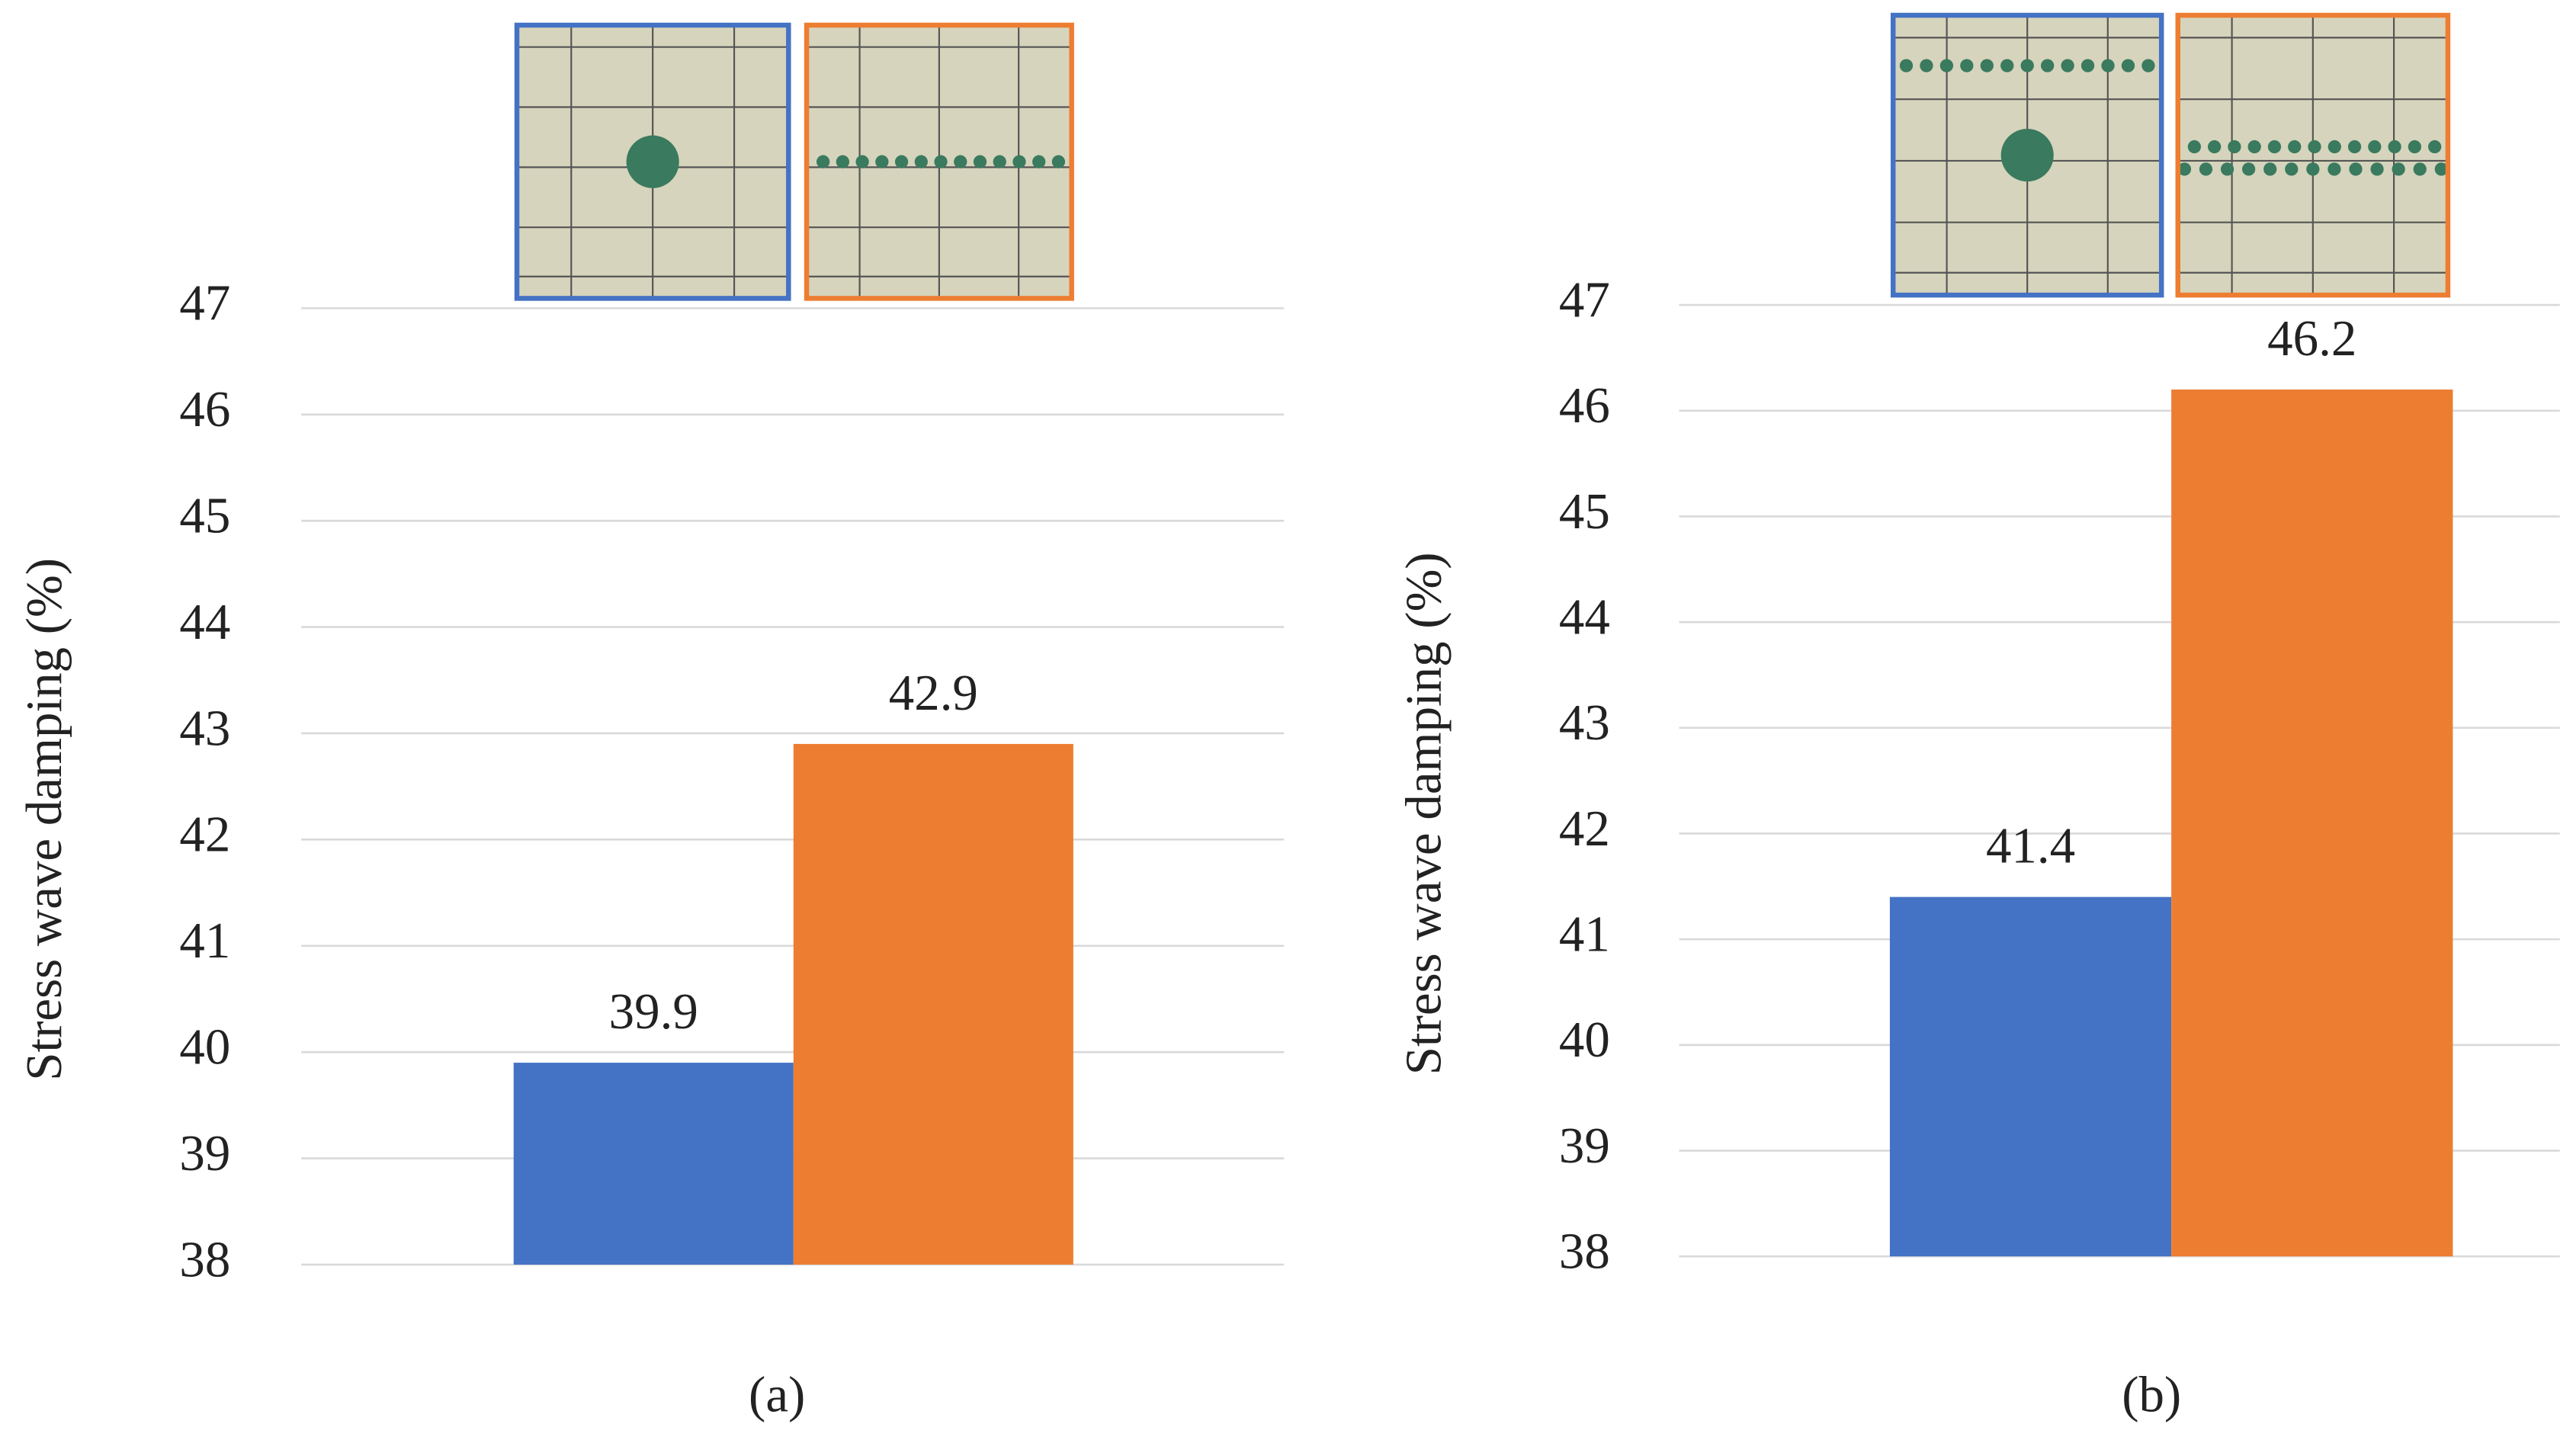  Describe the element at coordinates (653, 1011) in the screenshot. I see `value-label: 39.9` at that location.